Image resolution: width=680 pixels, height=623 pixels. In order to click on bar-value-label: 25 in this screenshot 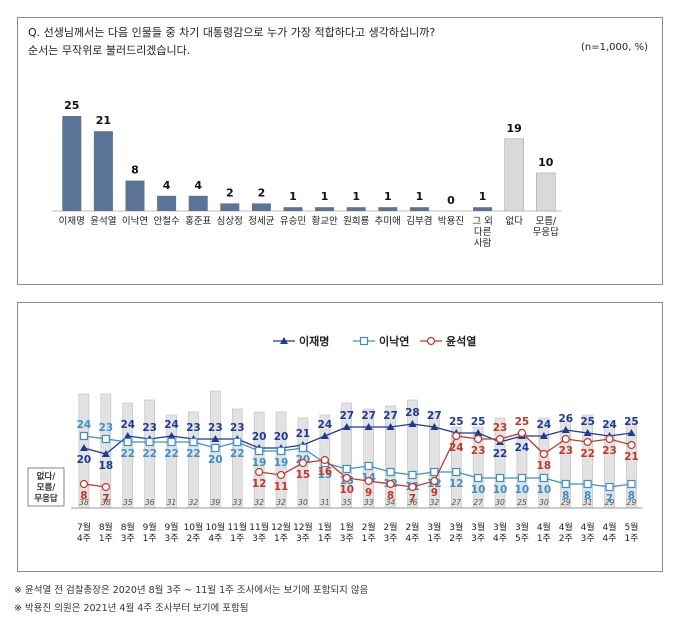, I will do `click(71, 105)`.